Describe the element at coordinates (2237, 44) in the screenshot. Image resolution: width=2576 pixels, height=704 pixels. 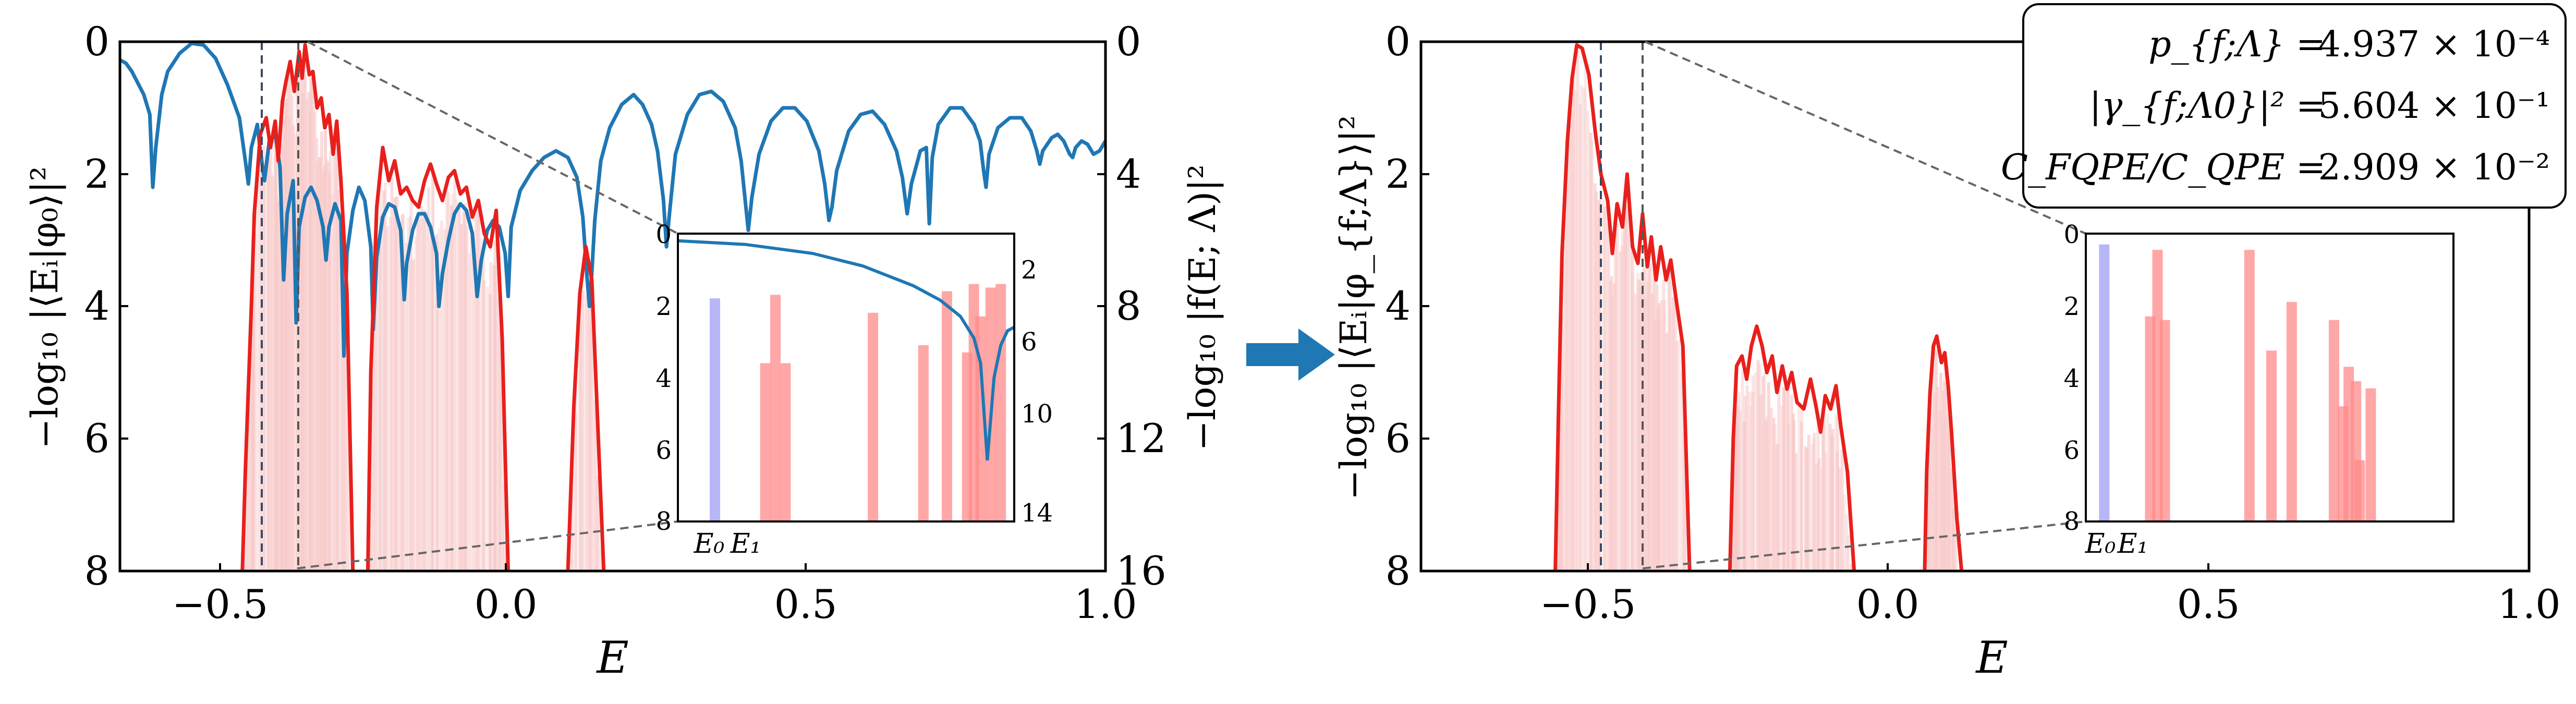
I see `stat-label: p_{f;Λ} =` at that location.